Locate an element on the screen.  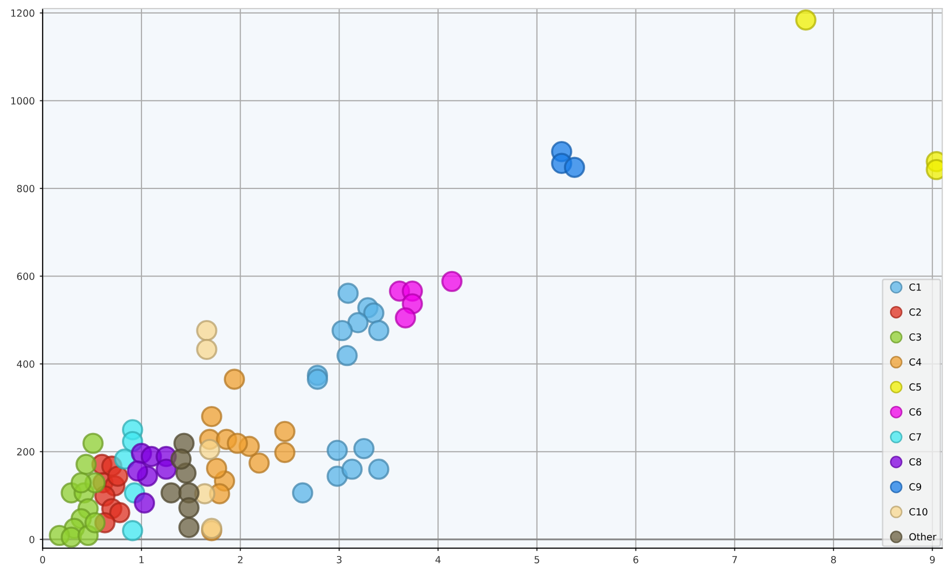
x-tick-label: 0 is located at coordinates (43, 560).